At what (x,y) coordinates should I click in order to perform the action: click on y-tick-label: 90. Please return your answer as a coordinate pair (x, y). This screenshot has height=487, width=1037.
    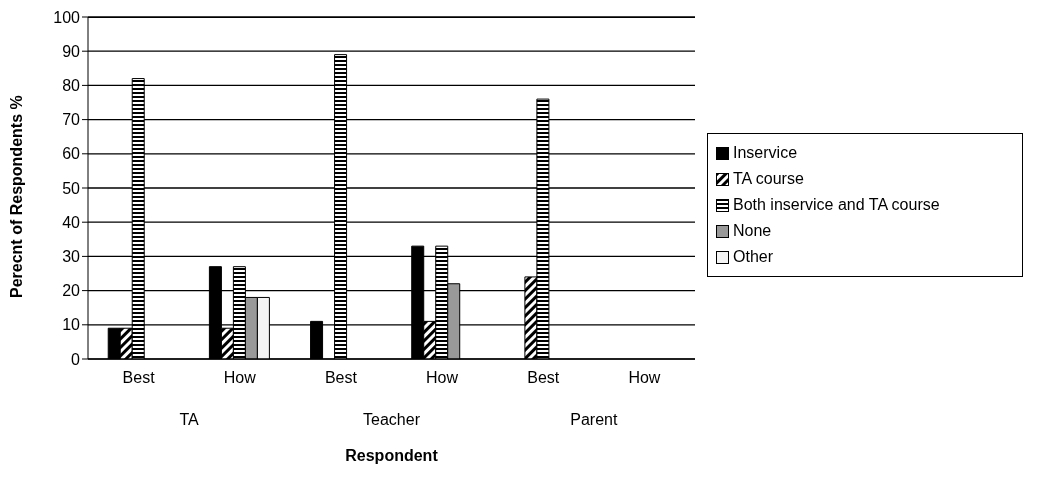
    Looking at the image, I should click on (71, 51).